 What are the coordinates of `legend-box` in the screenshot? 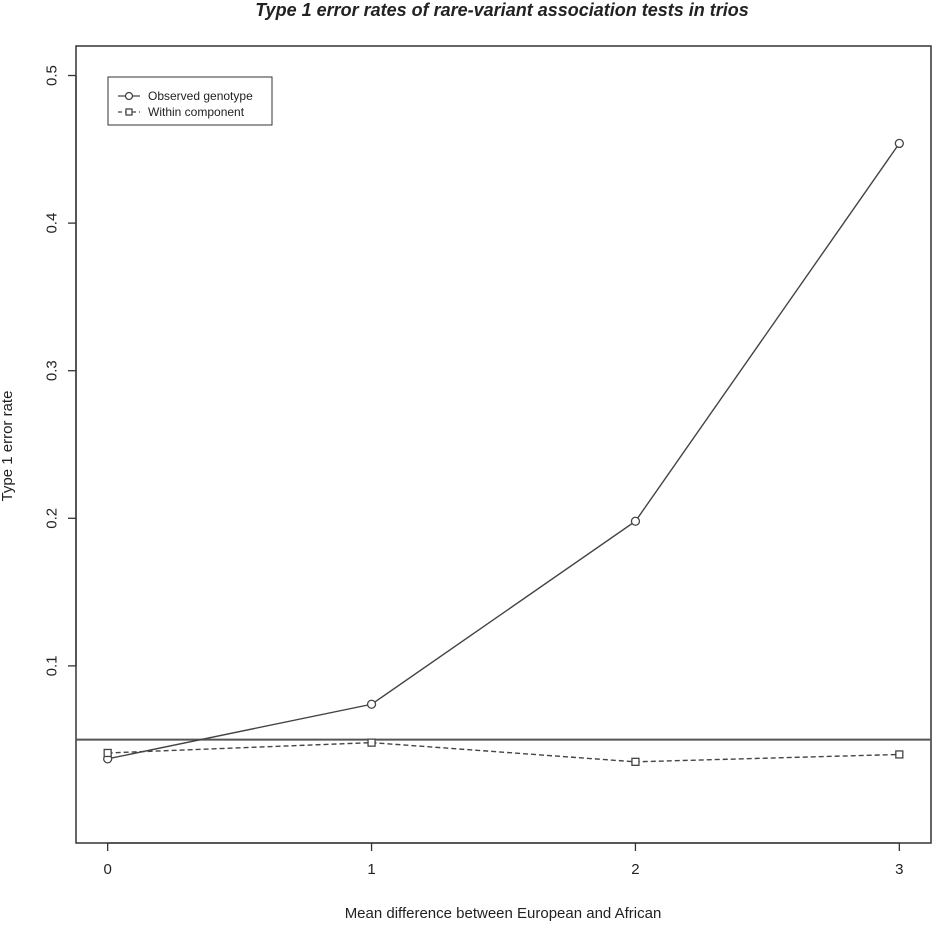 It's located at (190, 101).